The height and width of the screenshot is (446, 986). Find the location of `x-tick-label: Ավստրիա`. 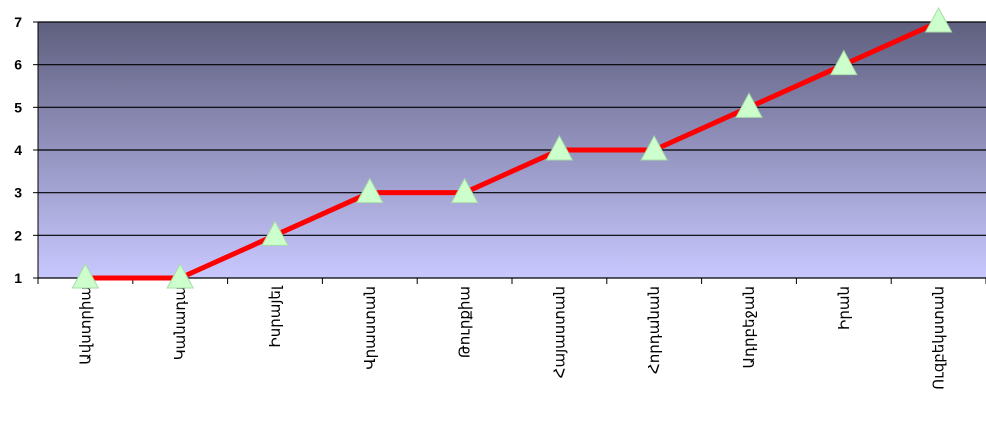

x-tick-label: Ավստրիա is located at coordinates (85, 325).